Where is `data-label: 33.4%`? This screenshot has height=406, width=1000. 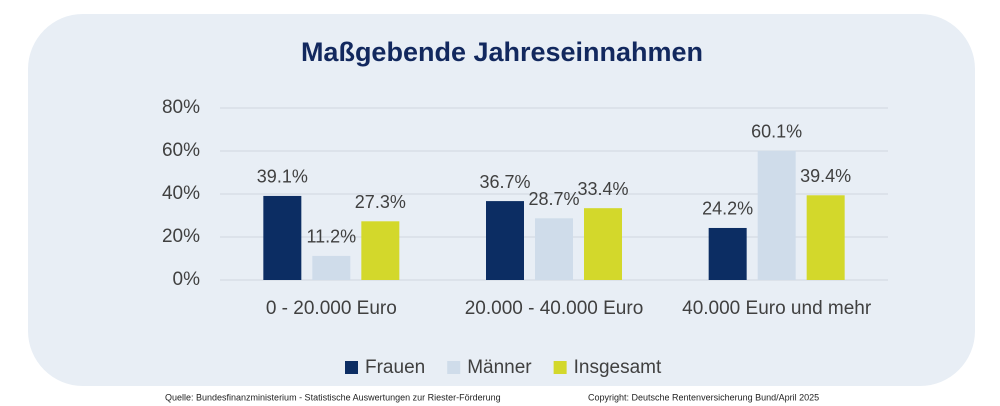 data-label: 33.4% is located at coordinates (602, 189).